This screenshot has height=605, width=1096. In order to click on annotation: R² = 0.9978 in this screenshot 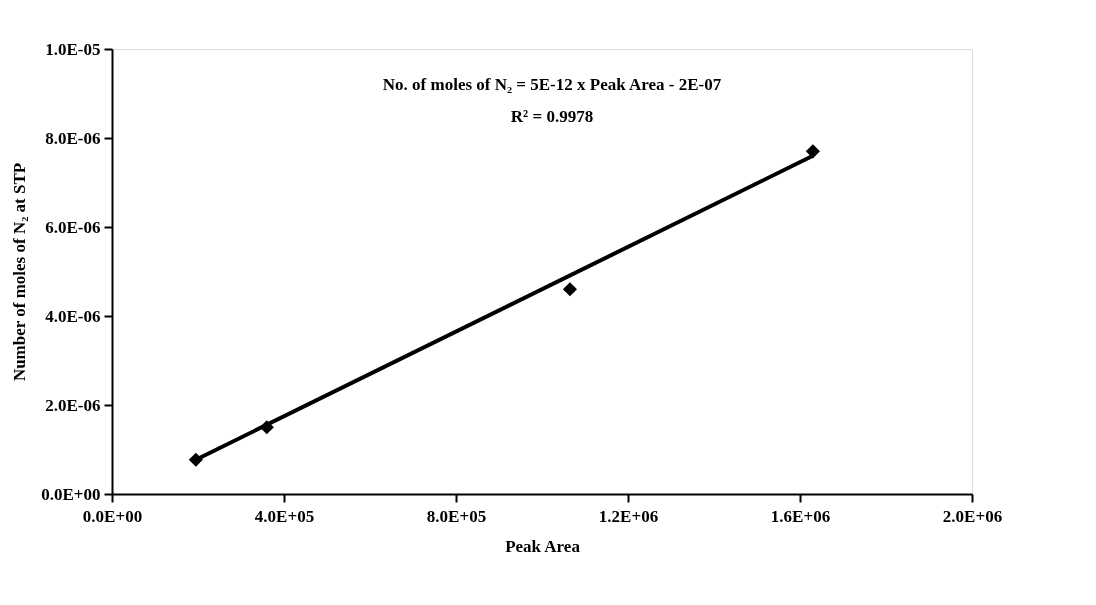, I will do `click(552, 116)`.